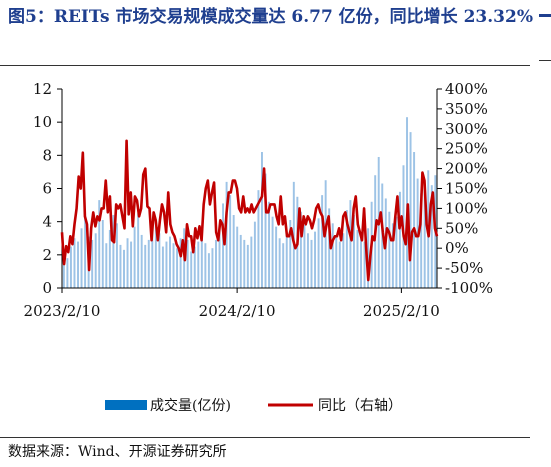 Image resolution: width=551 pixels, height=467 pixels. Describe the element at coordinates (237, 311) in the screenshot. I see `x-tick-label: 2024/2/10` at that location.